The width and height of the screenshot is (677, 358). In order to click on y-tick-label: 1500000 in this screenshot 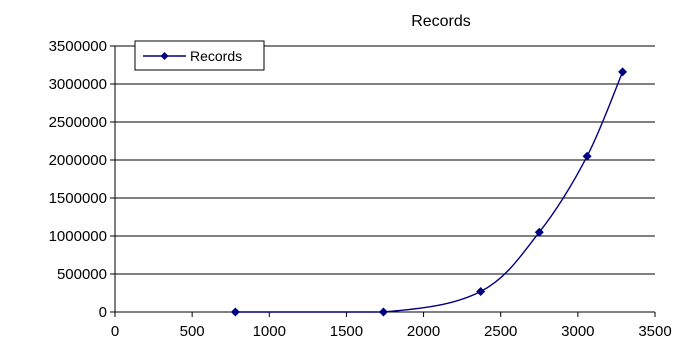, I will do `click(78, 198)`.